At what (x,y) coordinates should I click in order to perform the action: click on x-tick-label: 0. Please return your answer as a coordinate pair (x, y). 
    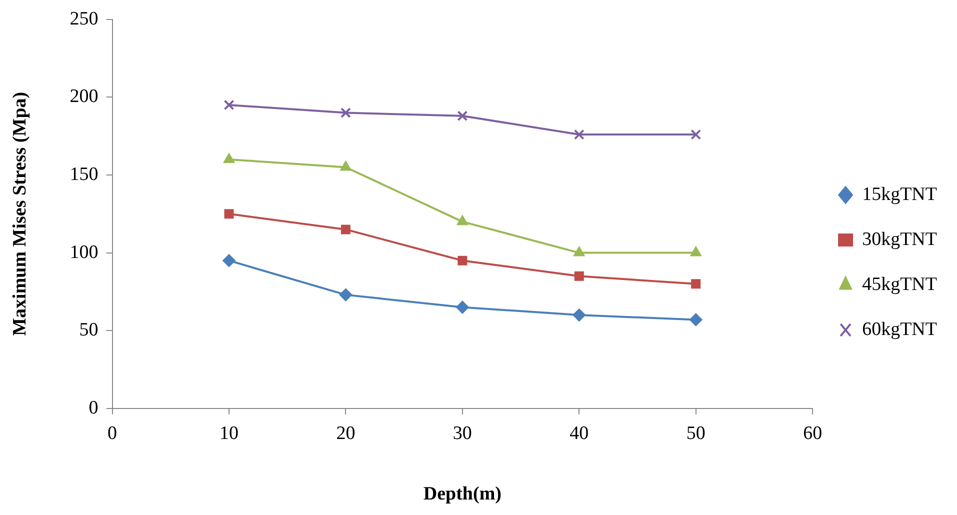
    Looking at the image, I should click on (113, 433).